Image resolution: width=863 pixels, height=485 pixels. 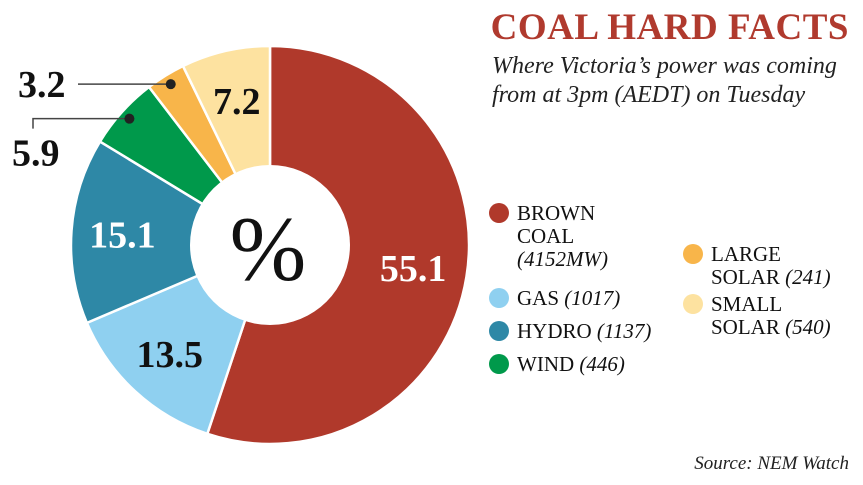 I want to click on slice-label-hydro: 15.1, so click(x=122, y=235).